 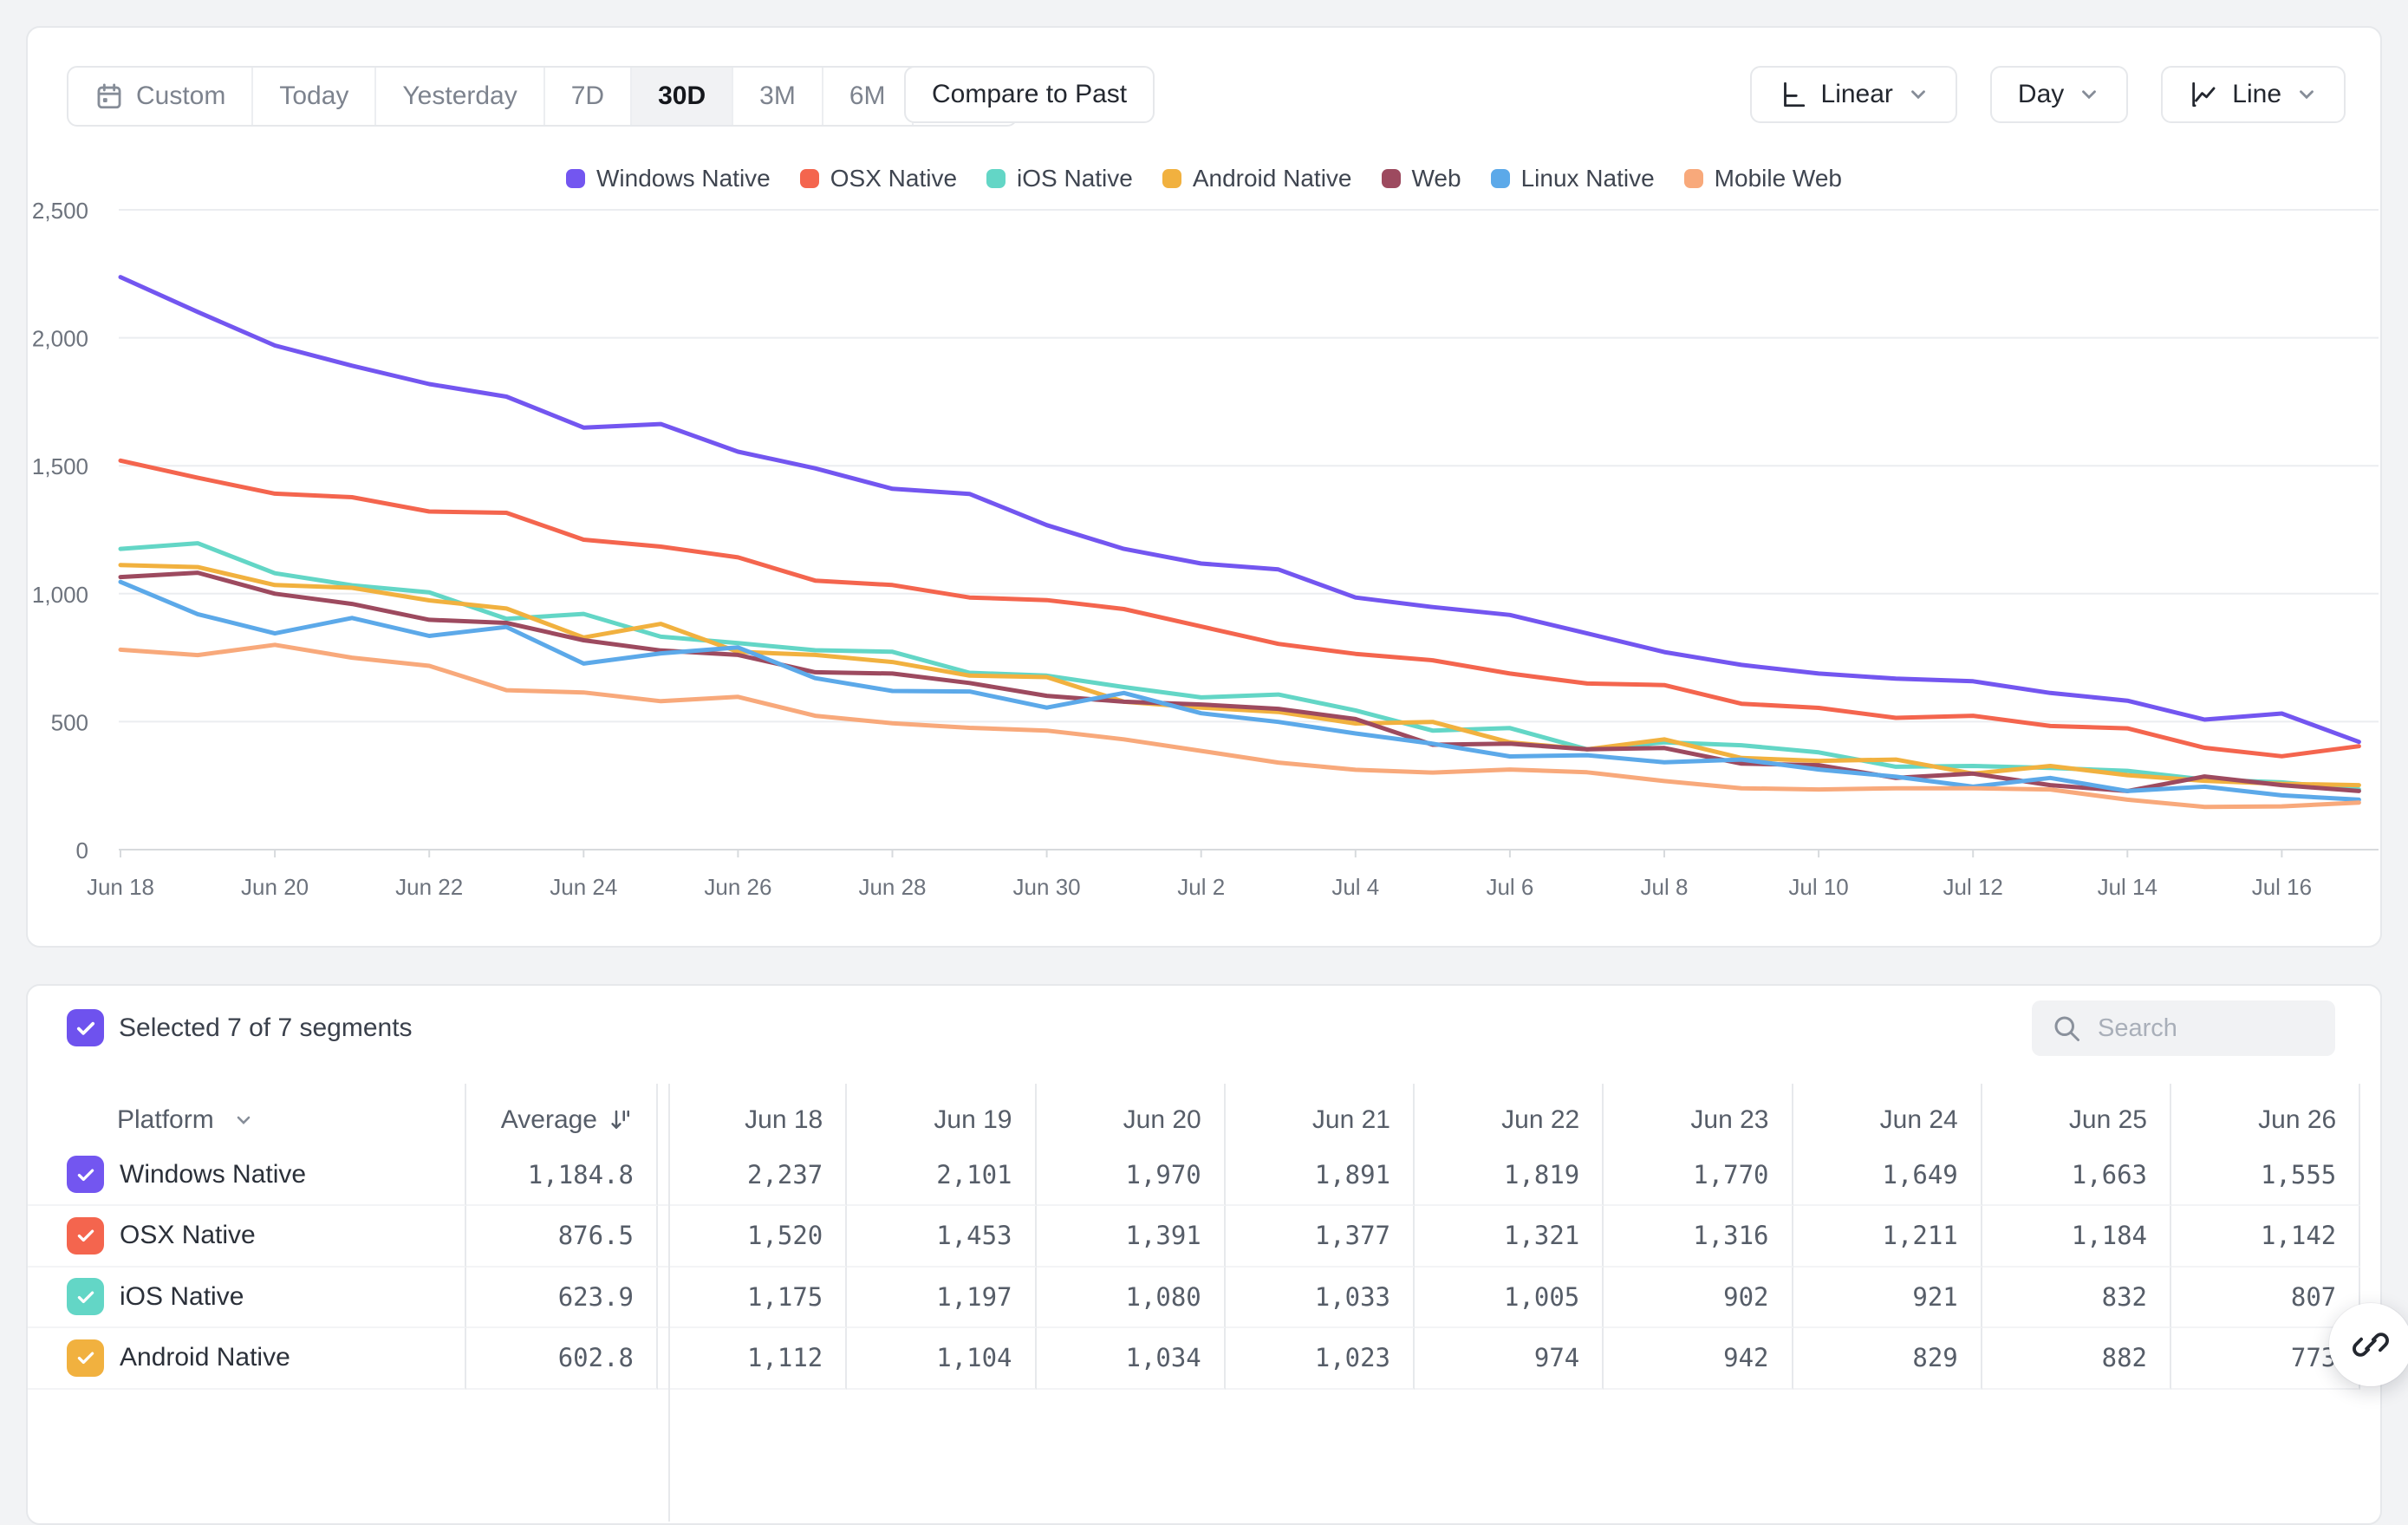 I want to click on x-axis-label: Jul 16, so click(x=2282, y=887).